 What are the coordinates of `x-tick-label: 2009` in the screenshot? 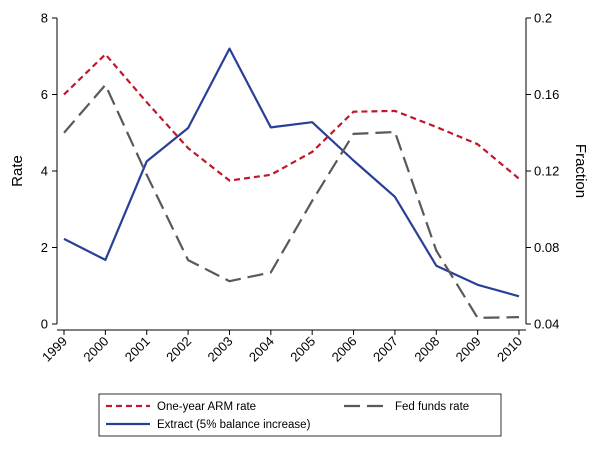 It's located at (468, 349).